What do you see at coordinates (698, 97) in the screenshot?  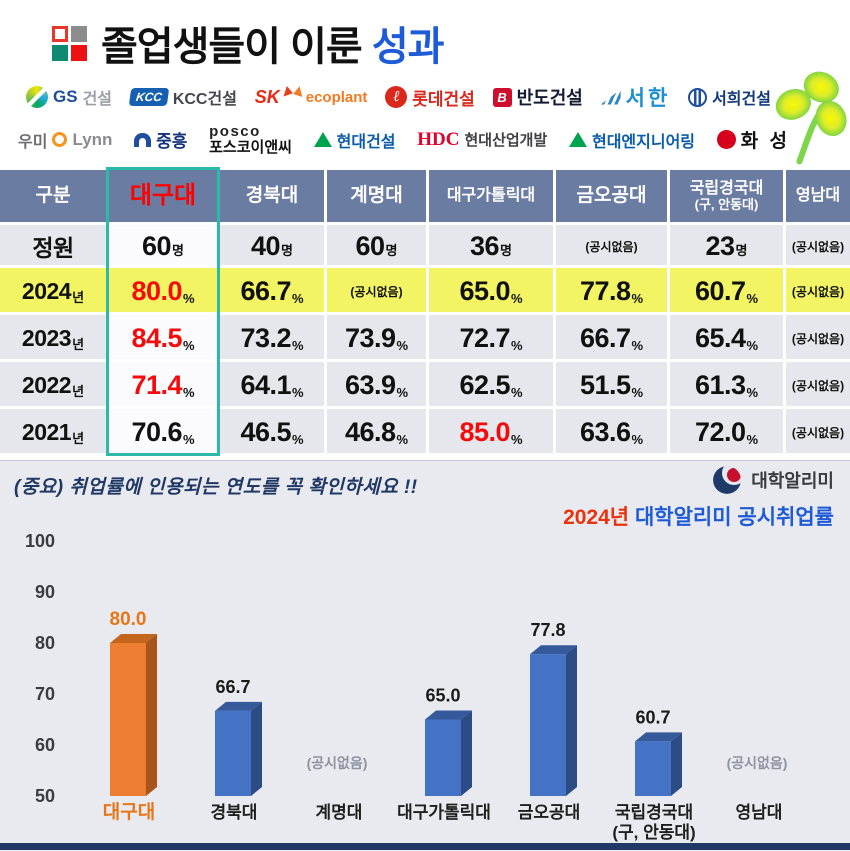 I see `seohee-globe-icon` at bounding box center [698, 97].